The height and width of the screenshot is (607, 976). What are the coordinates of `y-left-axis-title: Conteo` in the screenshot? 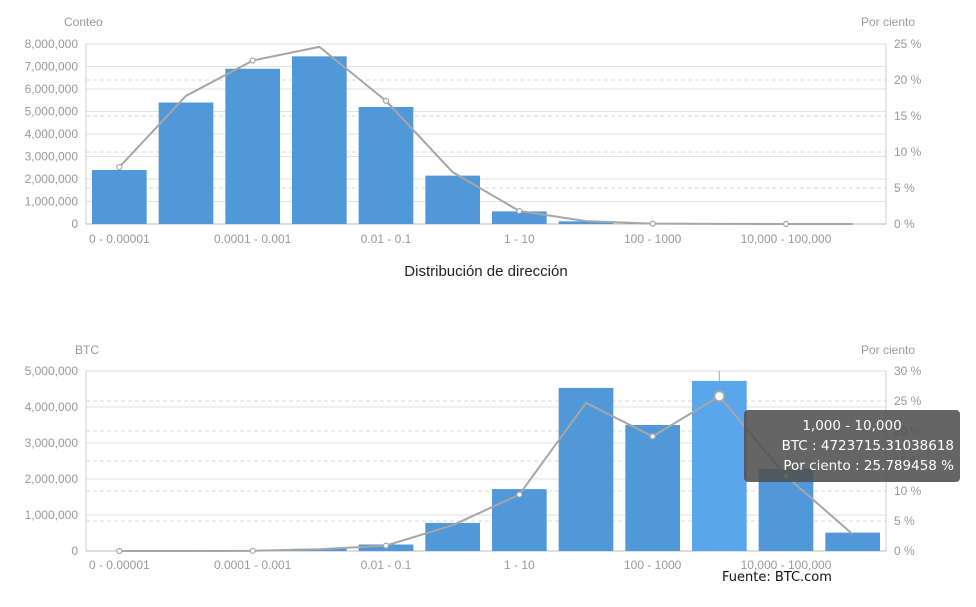 It's located at (83, 22).